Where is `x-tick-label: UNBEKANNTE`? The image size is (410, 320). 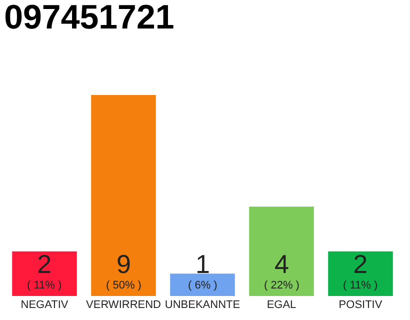
x-tick-label: UNBEKANNTE is located at coordinates (202, 305).